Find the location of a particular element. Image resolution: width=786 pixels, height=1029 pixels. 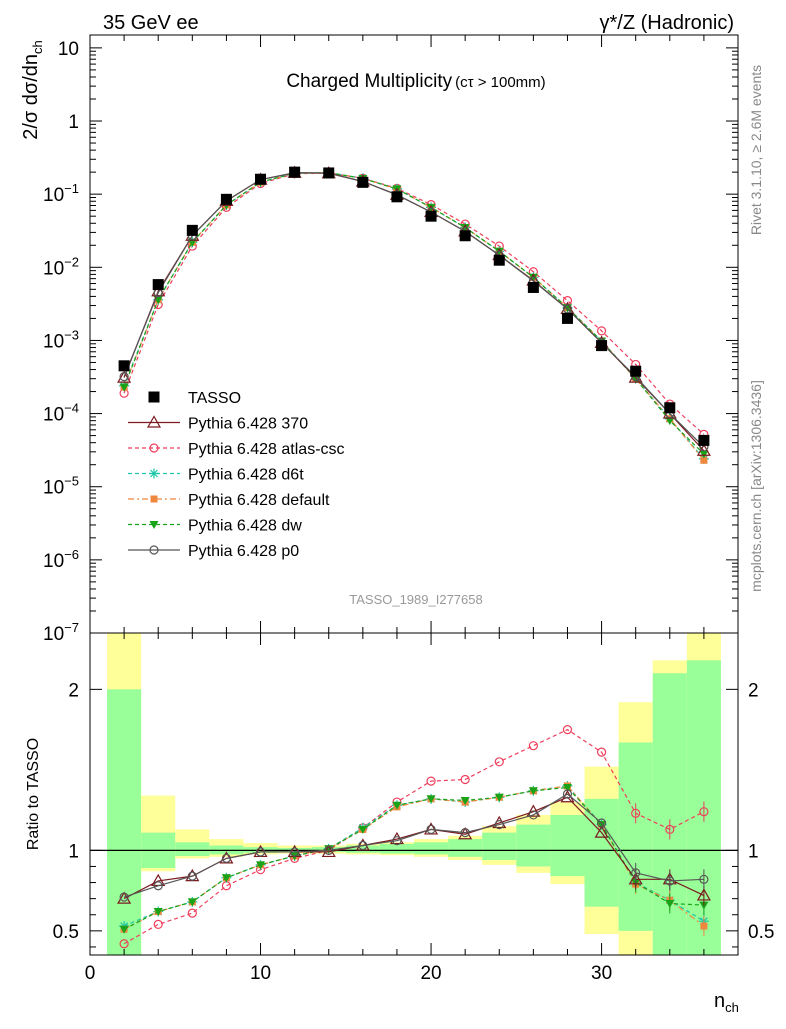

main-y-tick-base: 1 is located at coordinates (73, 122).